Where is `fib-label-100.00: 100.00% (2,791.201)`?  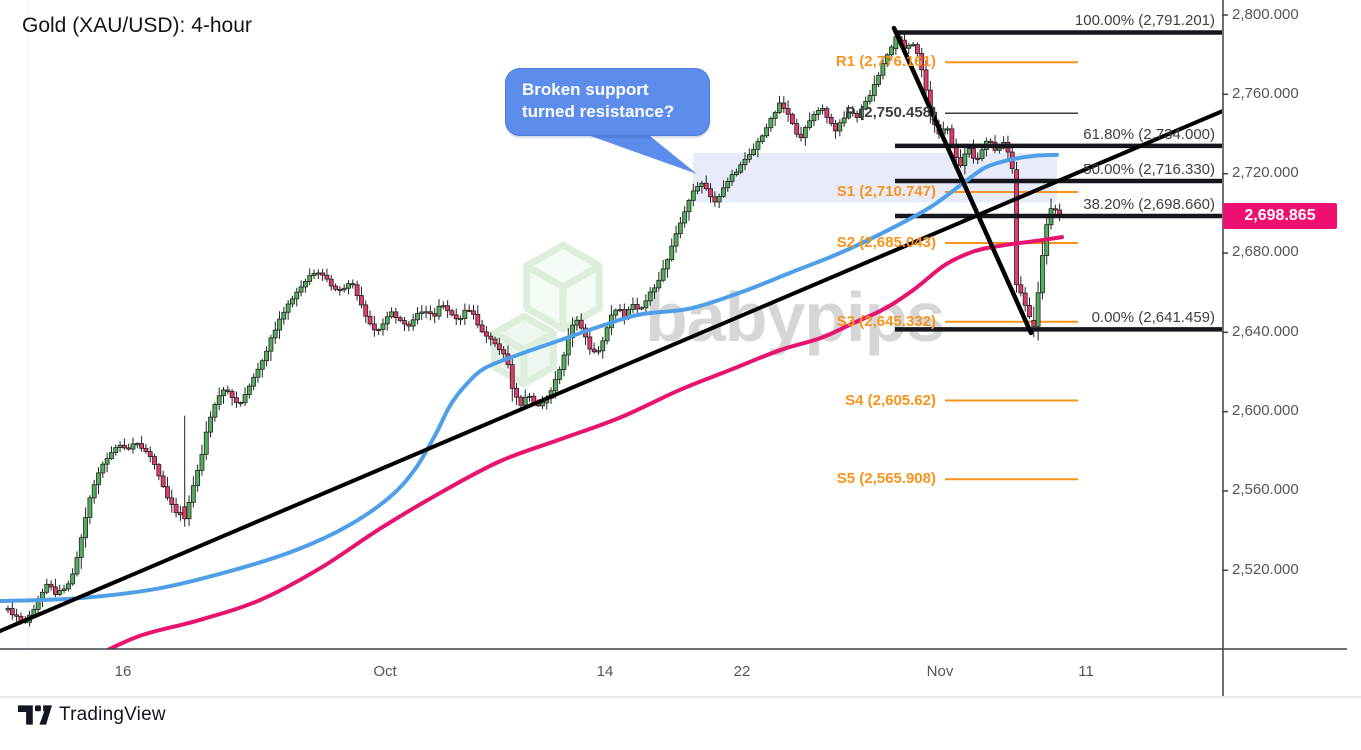
fib-label-100.00: 100.00% (2,791.201) is located at coordinates (1144, 21).